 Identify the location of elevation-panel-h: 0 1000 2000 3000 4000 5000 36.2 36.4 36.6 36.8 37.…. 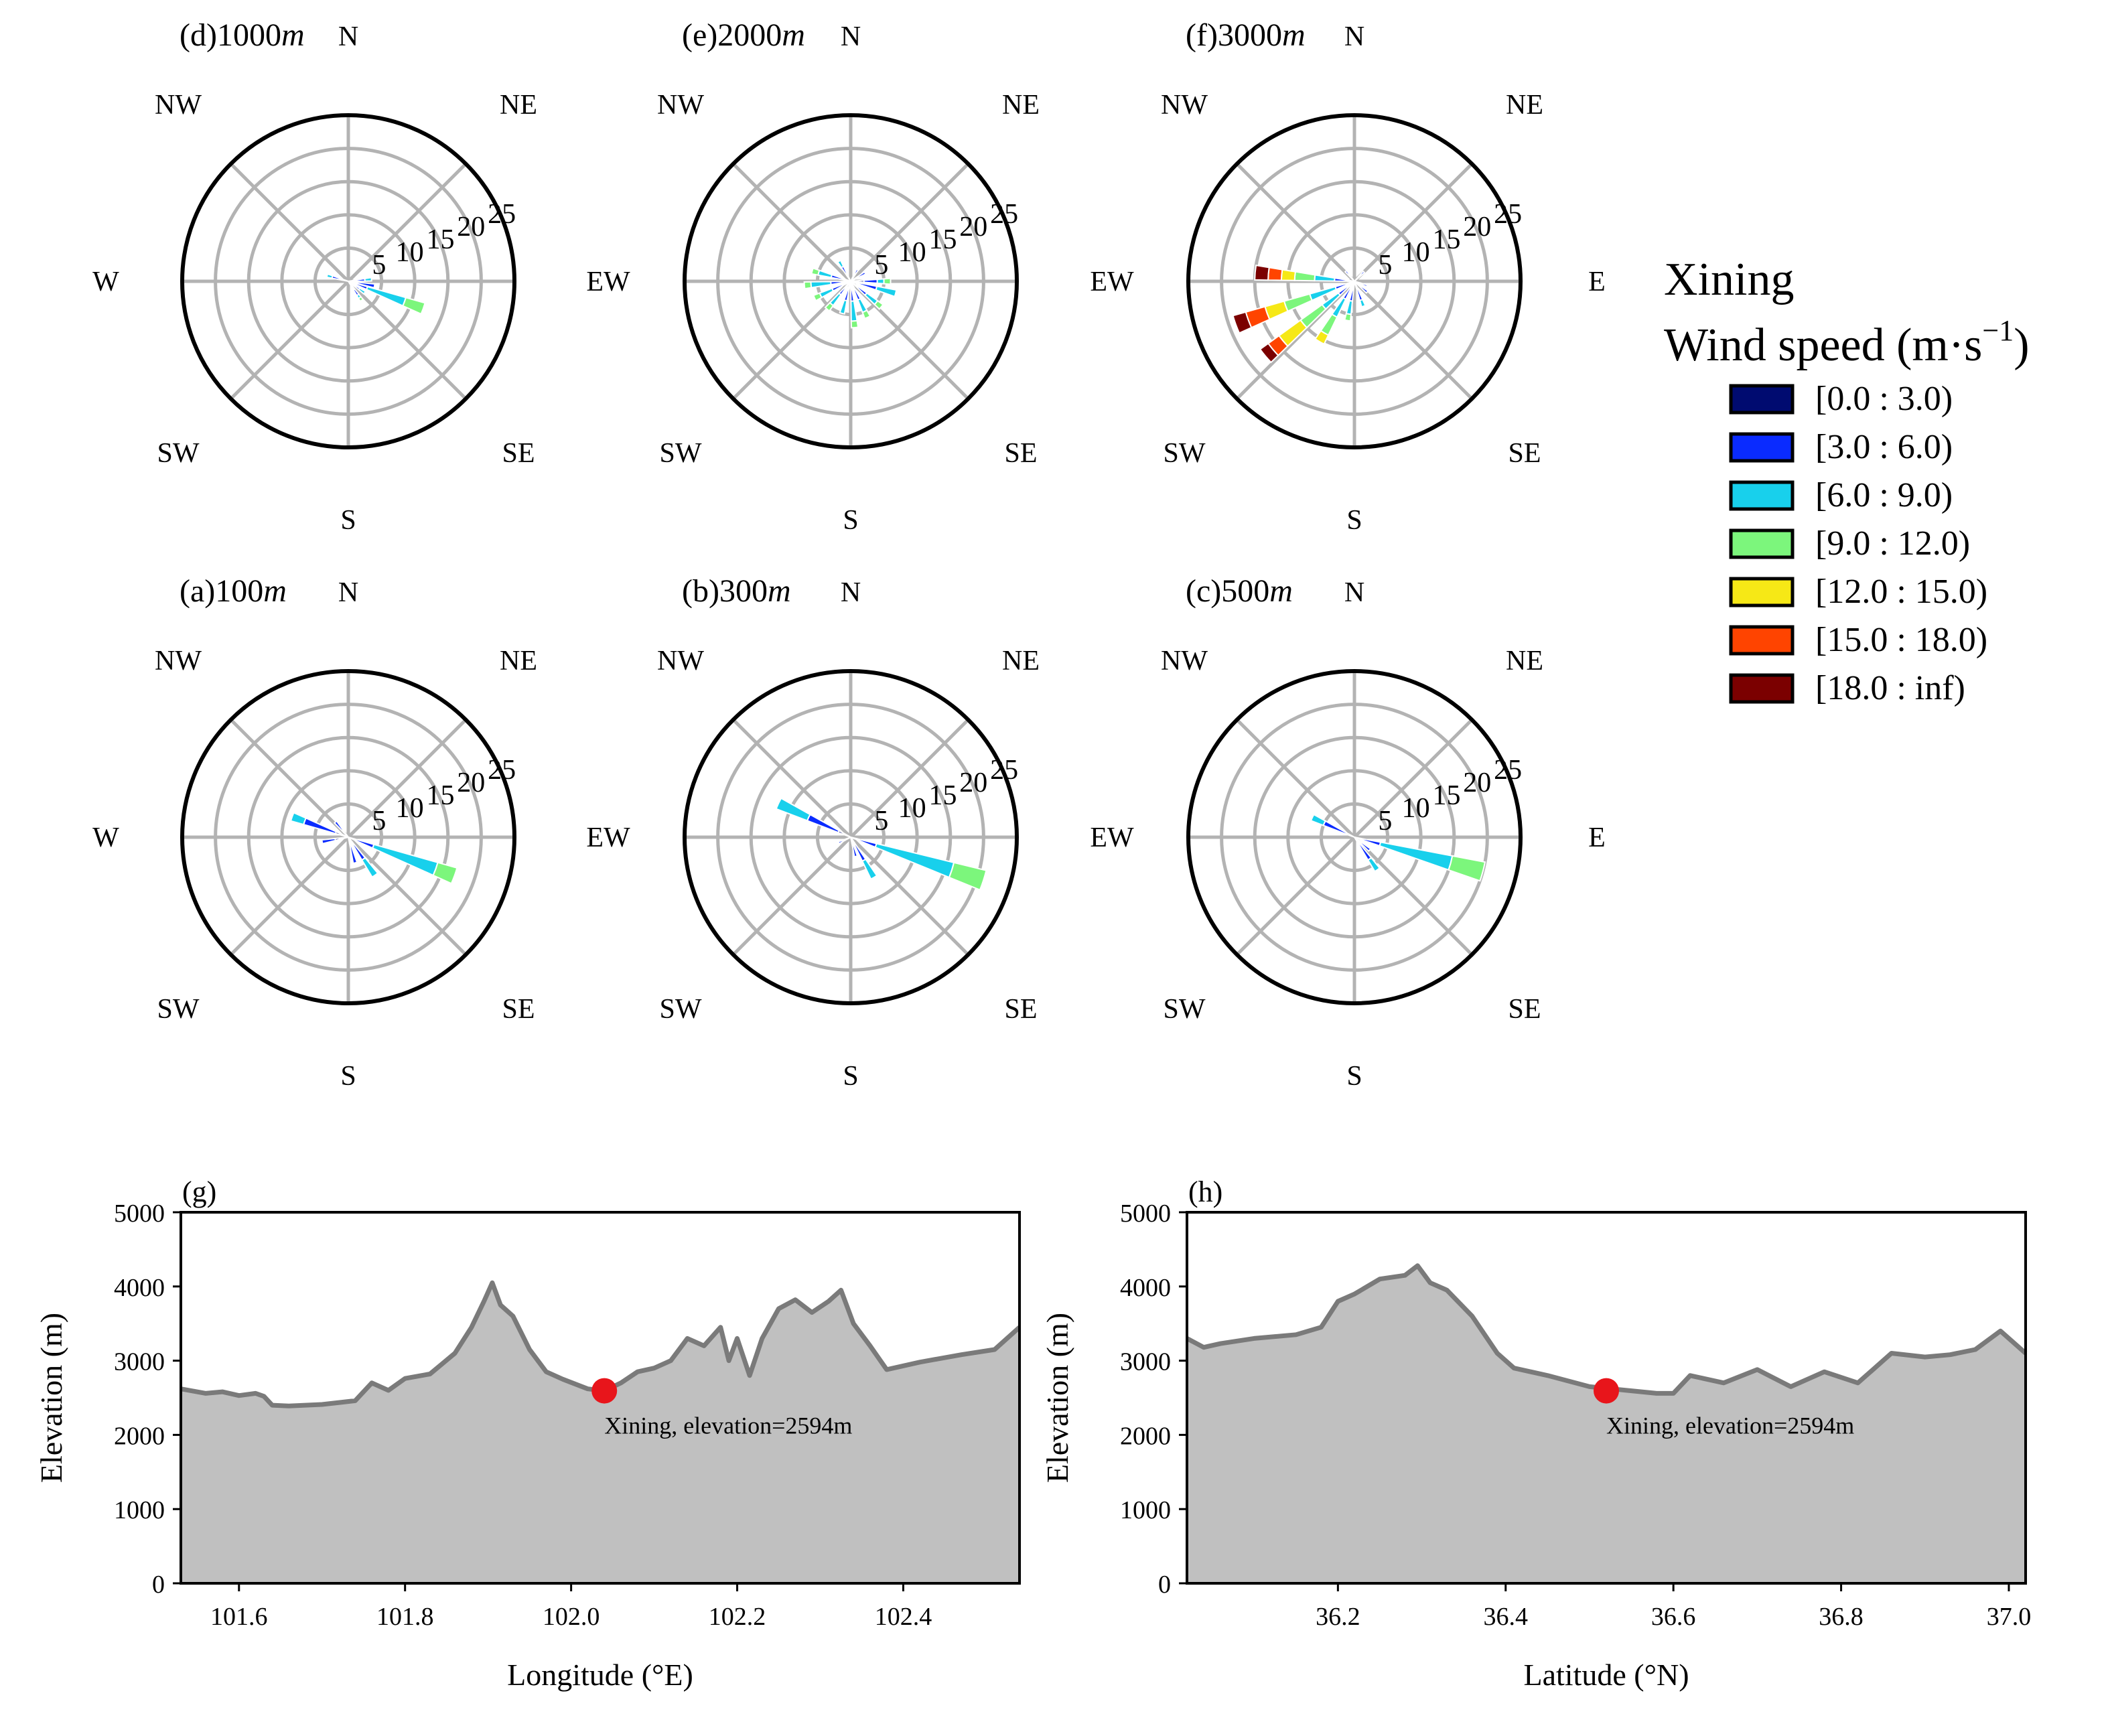
(1535, 1433).